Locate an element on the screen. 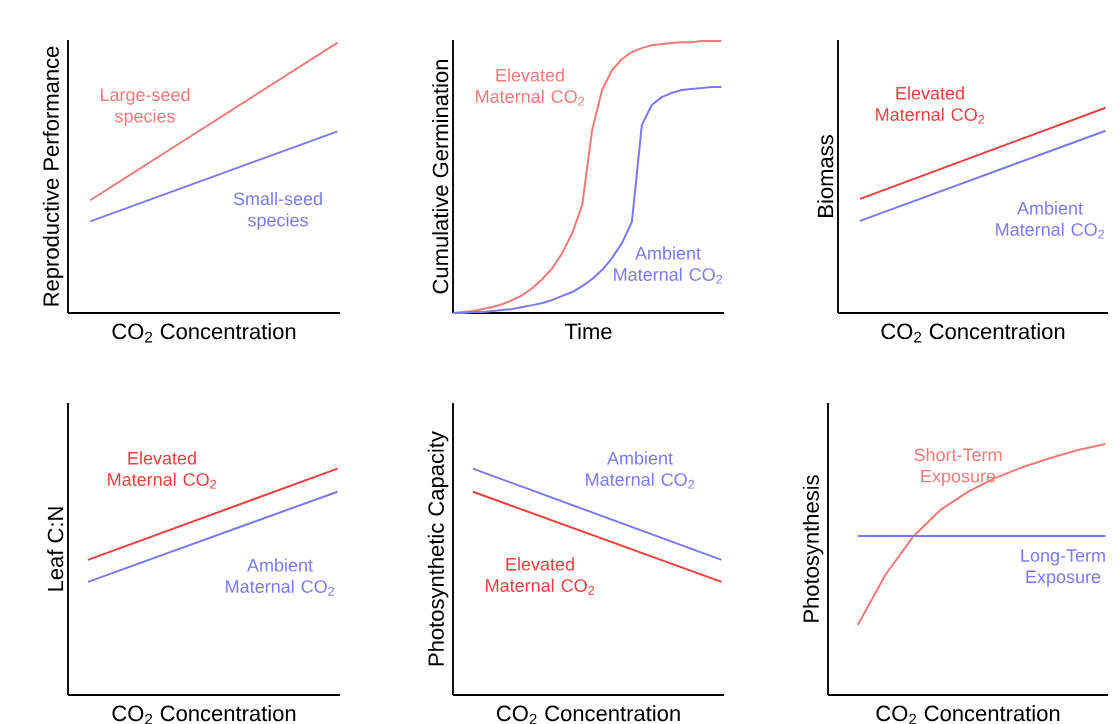 This screenshot has height=724, width=1119. series-label: Small-seed species is located at coordinates (277, 211).